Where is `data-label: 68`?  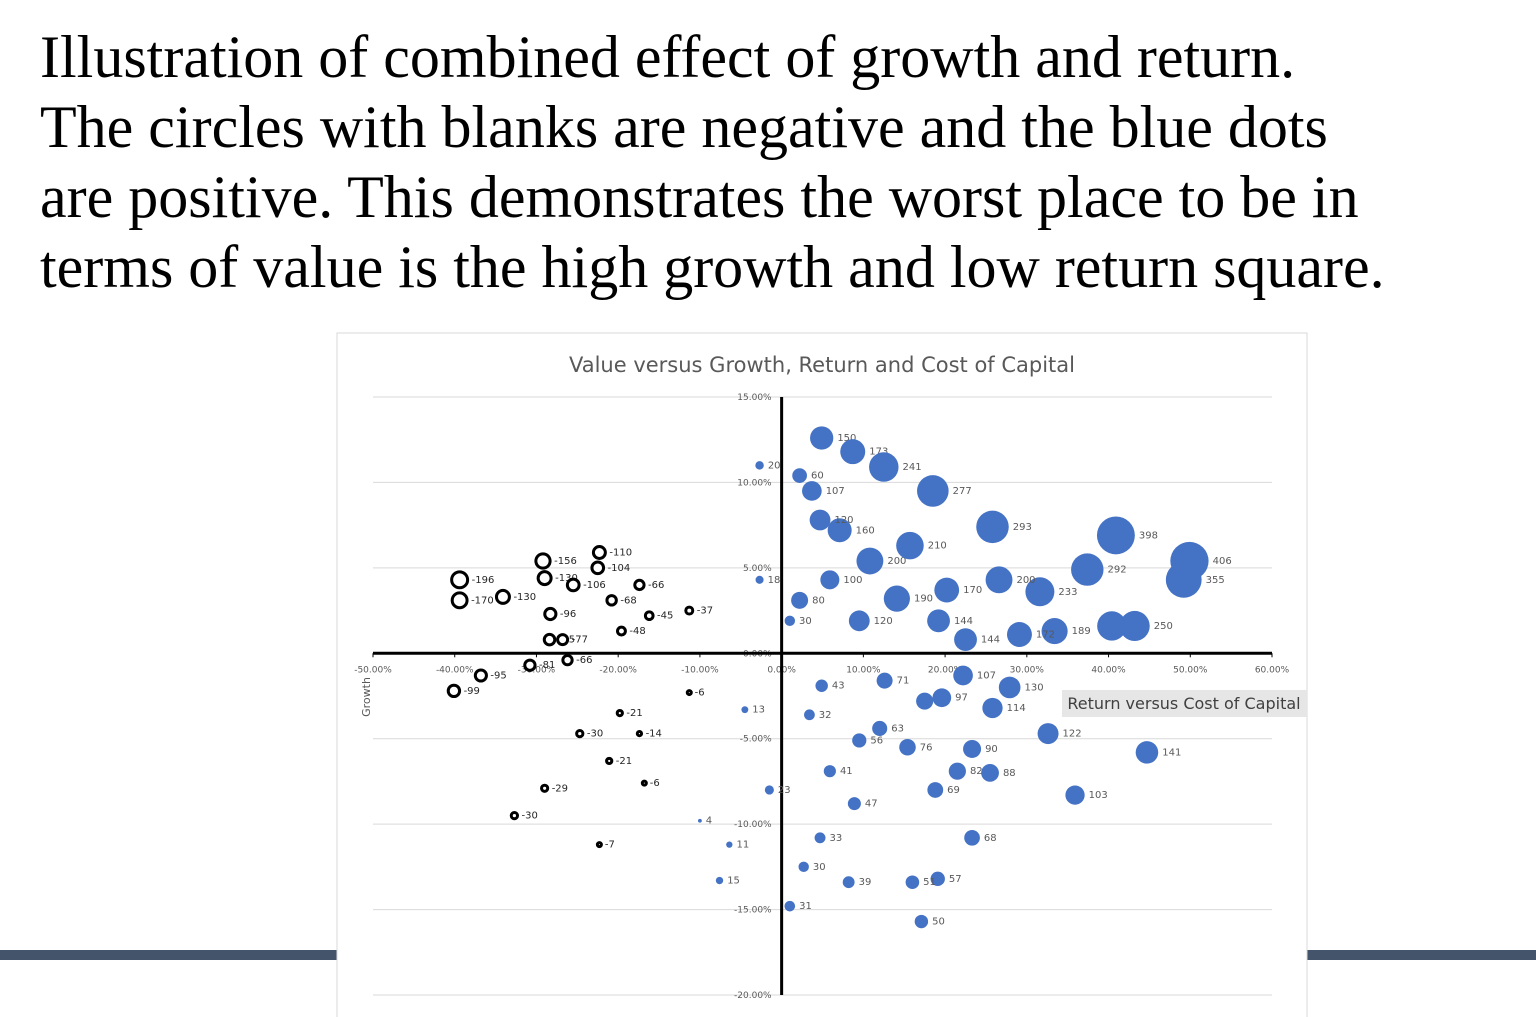 data-label: 68 is located at coordinates (990, 838).